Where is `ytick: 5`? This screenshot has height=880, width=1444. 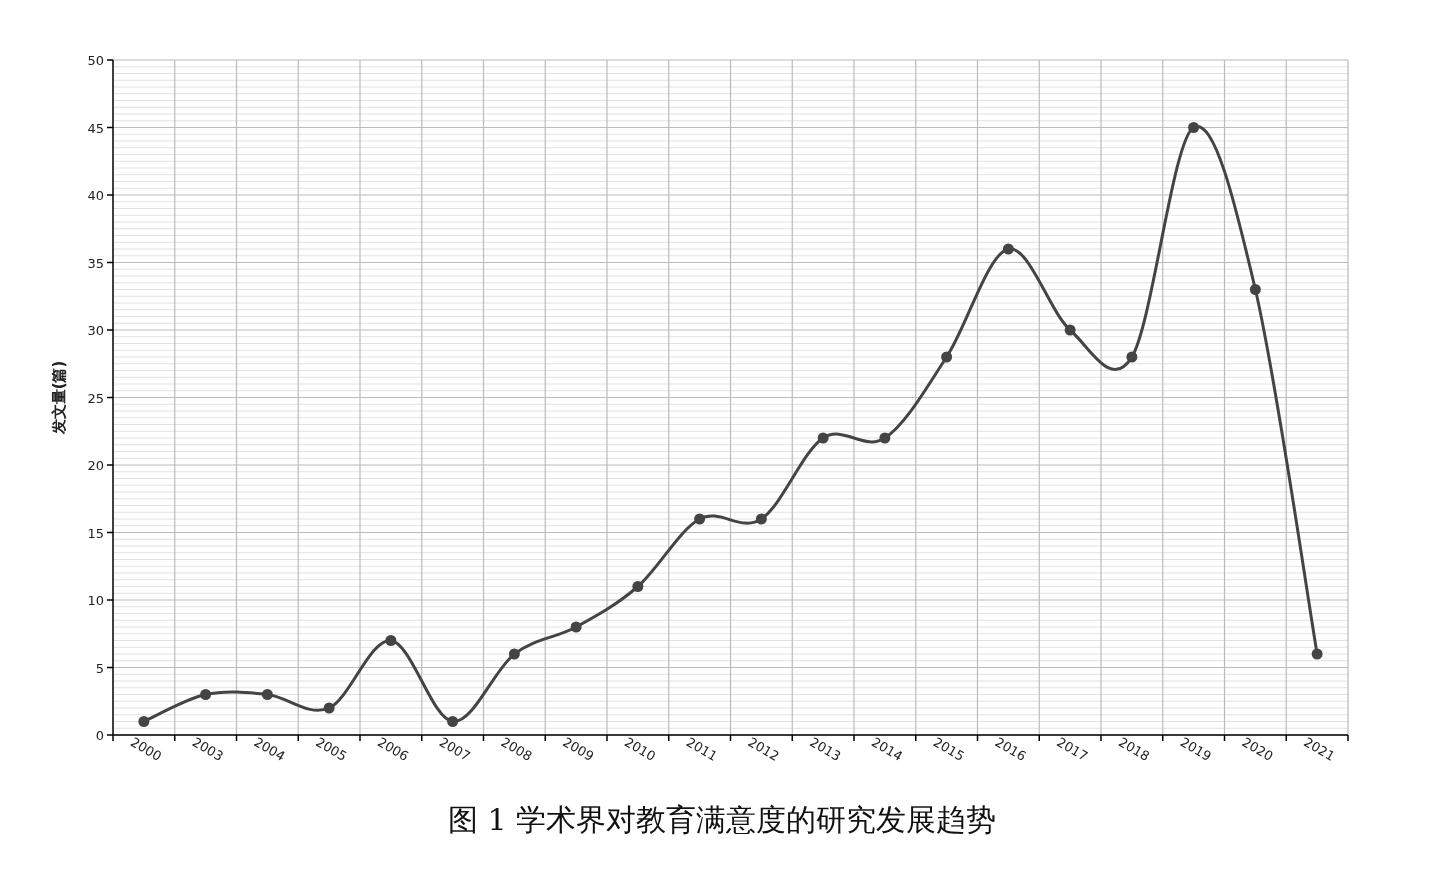 ytick: 5 is located at coordinates (99, 668).